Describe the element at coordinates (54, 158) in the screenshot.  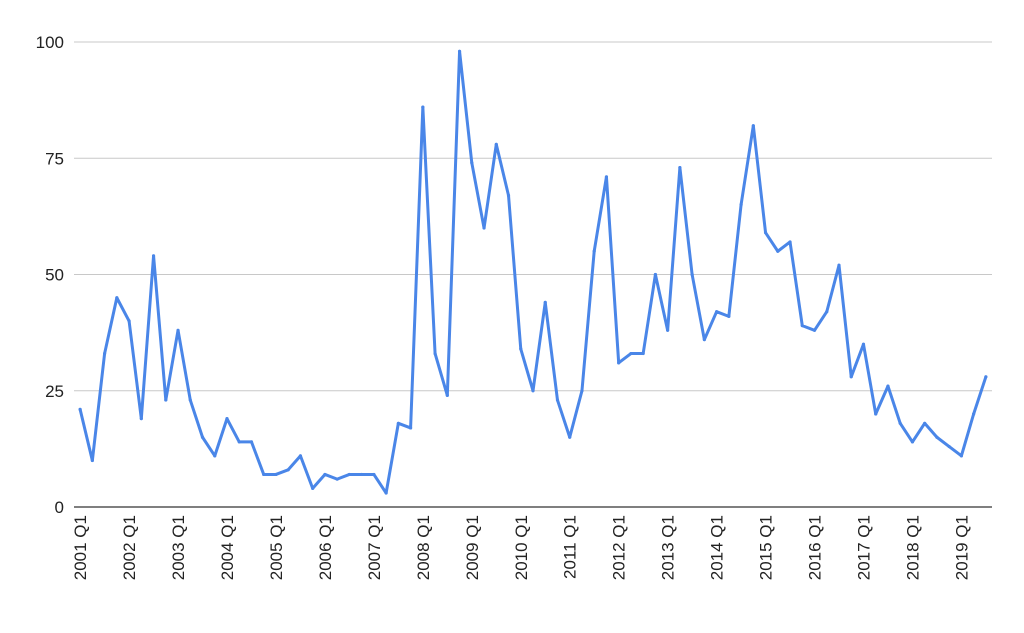
I see `y-tick-label: 75` at that location.